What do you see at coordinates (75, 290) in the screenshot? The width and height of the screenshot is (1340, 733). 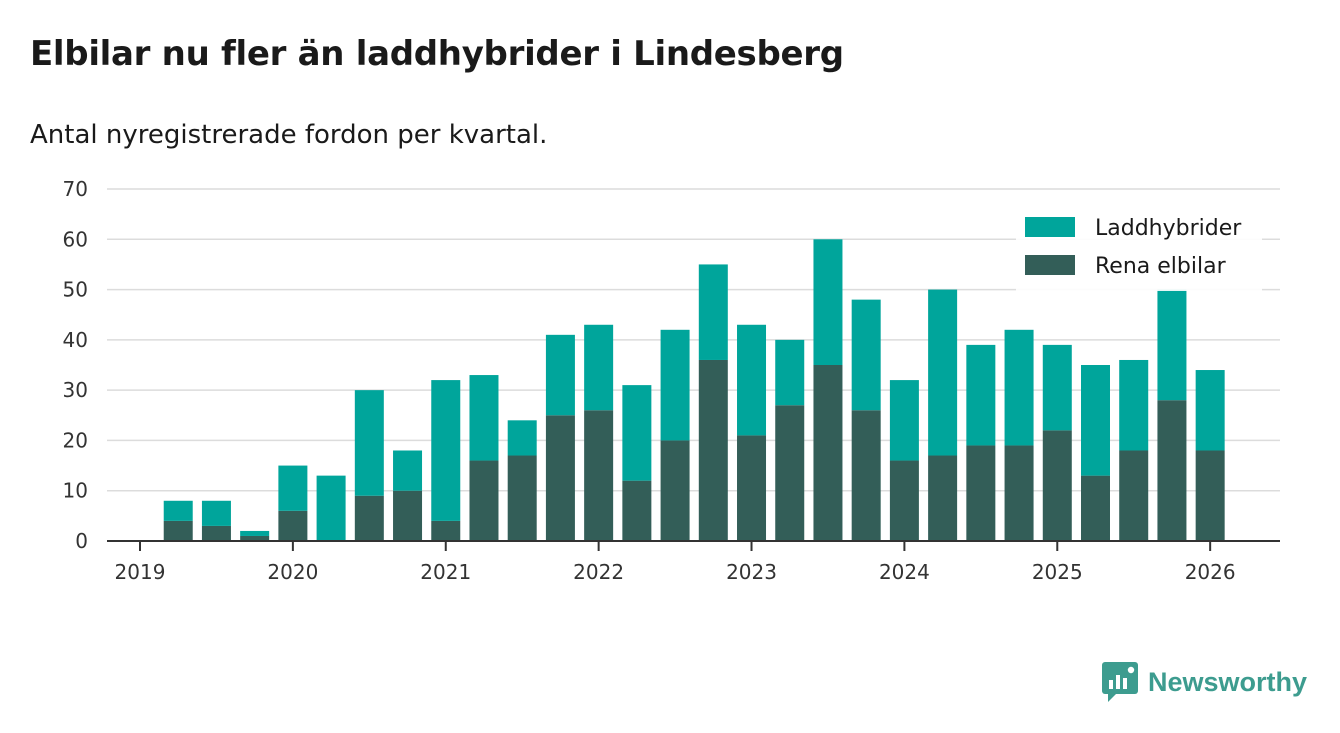 I see `y-tick-label: 50` at bounding box center [75, 290].